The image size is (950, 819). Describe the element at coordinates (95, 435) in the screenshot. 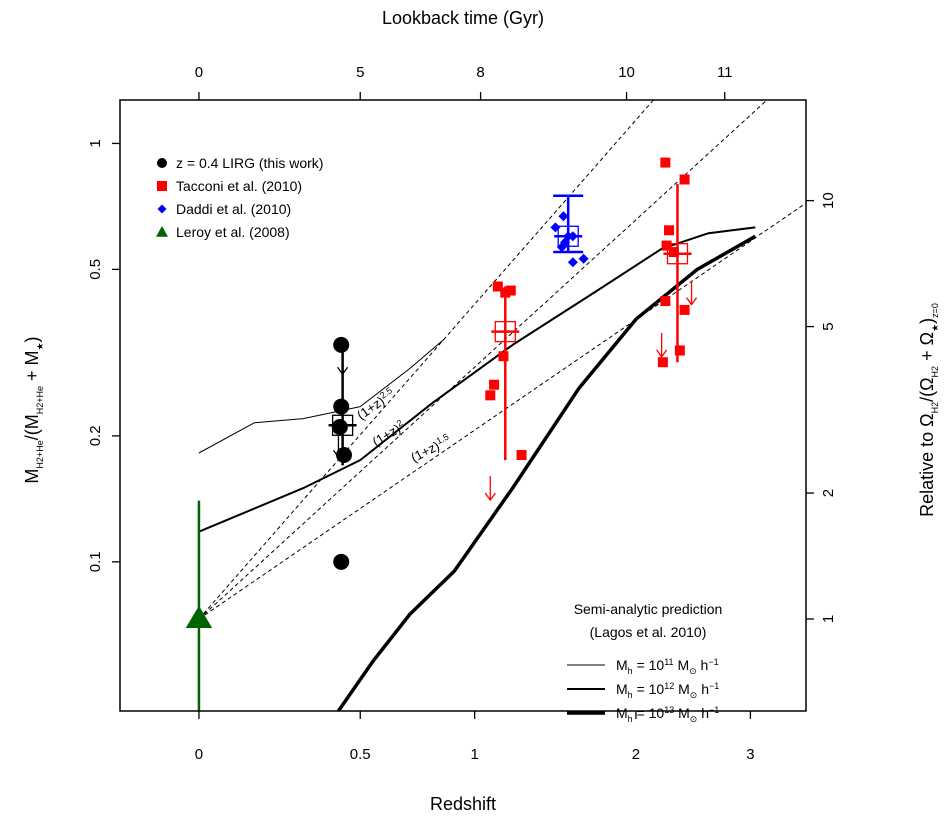

I see `y-tick-label: 0.2` at that location.